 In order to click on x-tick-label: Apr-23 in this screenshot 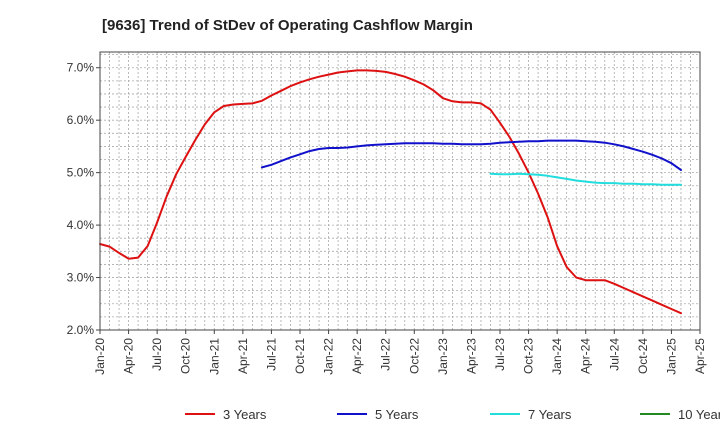, I will do `click(471, 356)`.